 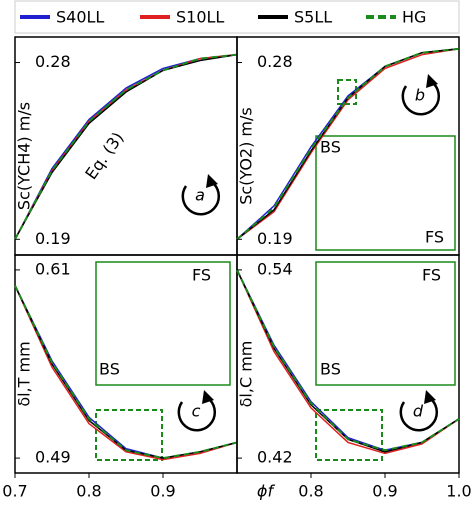 What do you see at coordinates (24, 156) in the screenshot?
I see `y-axis-label: Sc(YCH4) m/s` at bounding box center [24, 156].